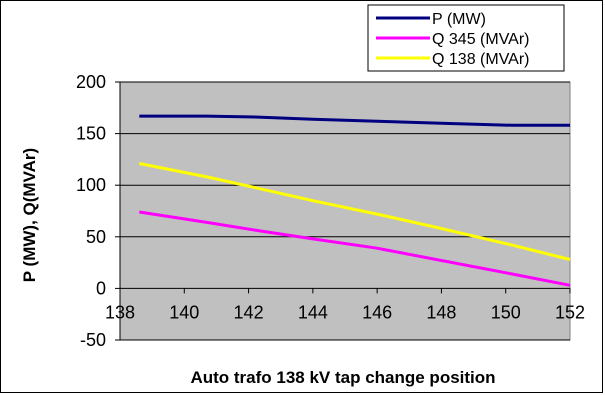  Describe the element at coordinates (96, 237) in the screenshot. I see `y-tick-label: 50` at that location.